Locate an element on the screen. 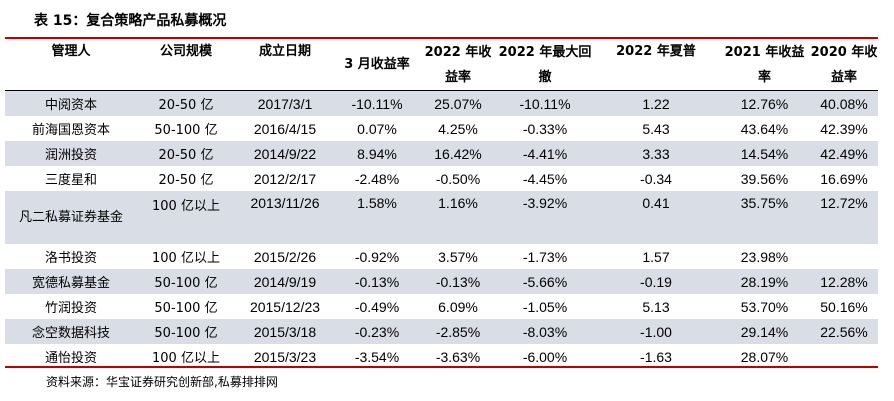  cell-manager: 洛书投资 is located at coordinates (70, 258).